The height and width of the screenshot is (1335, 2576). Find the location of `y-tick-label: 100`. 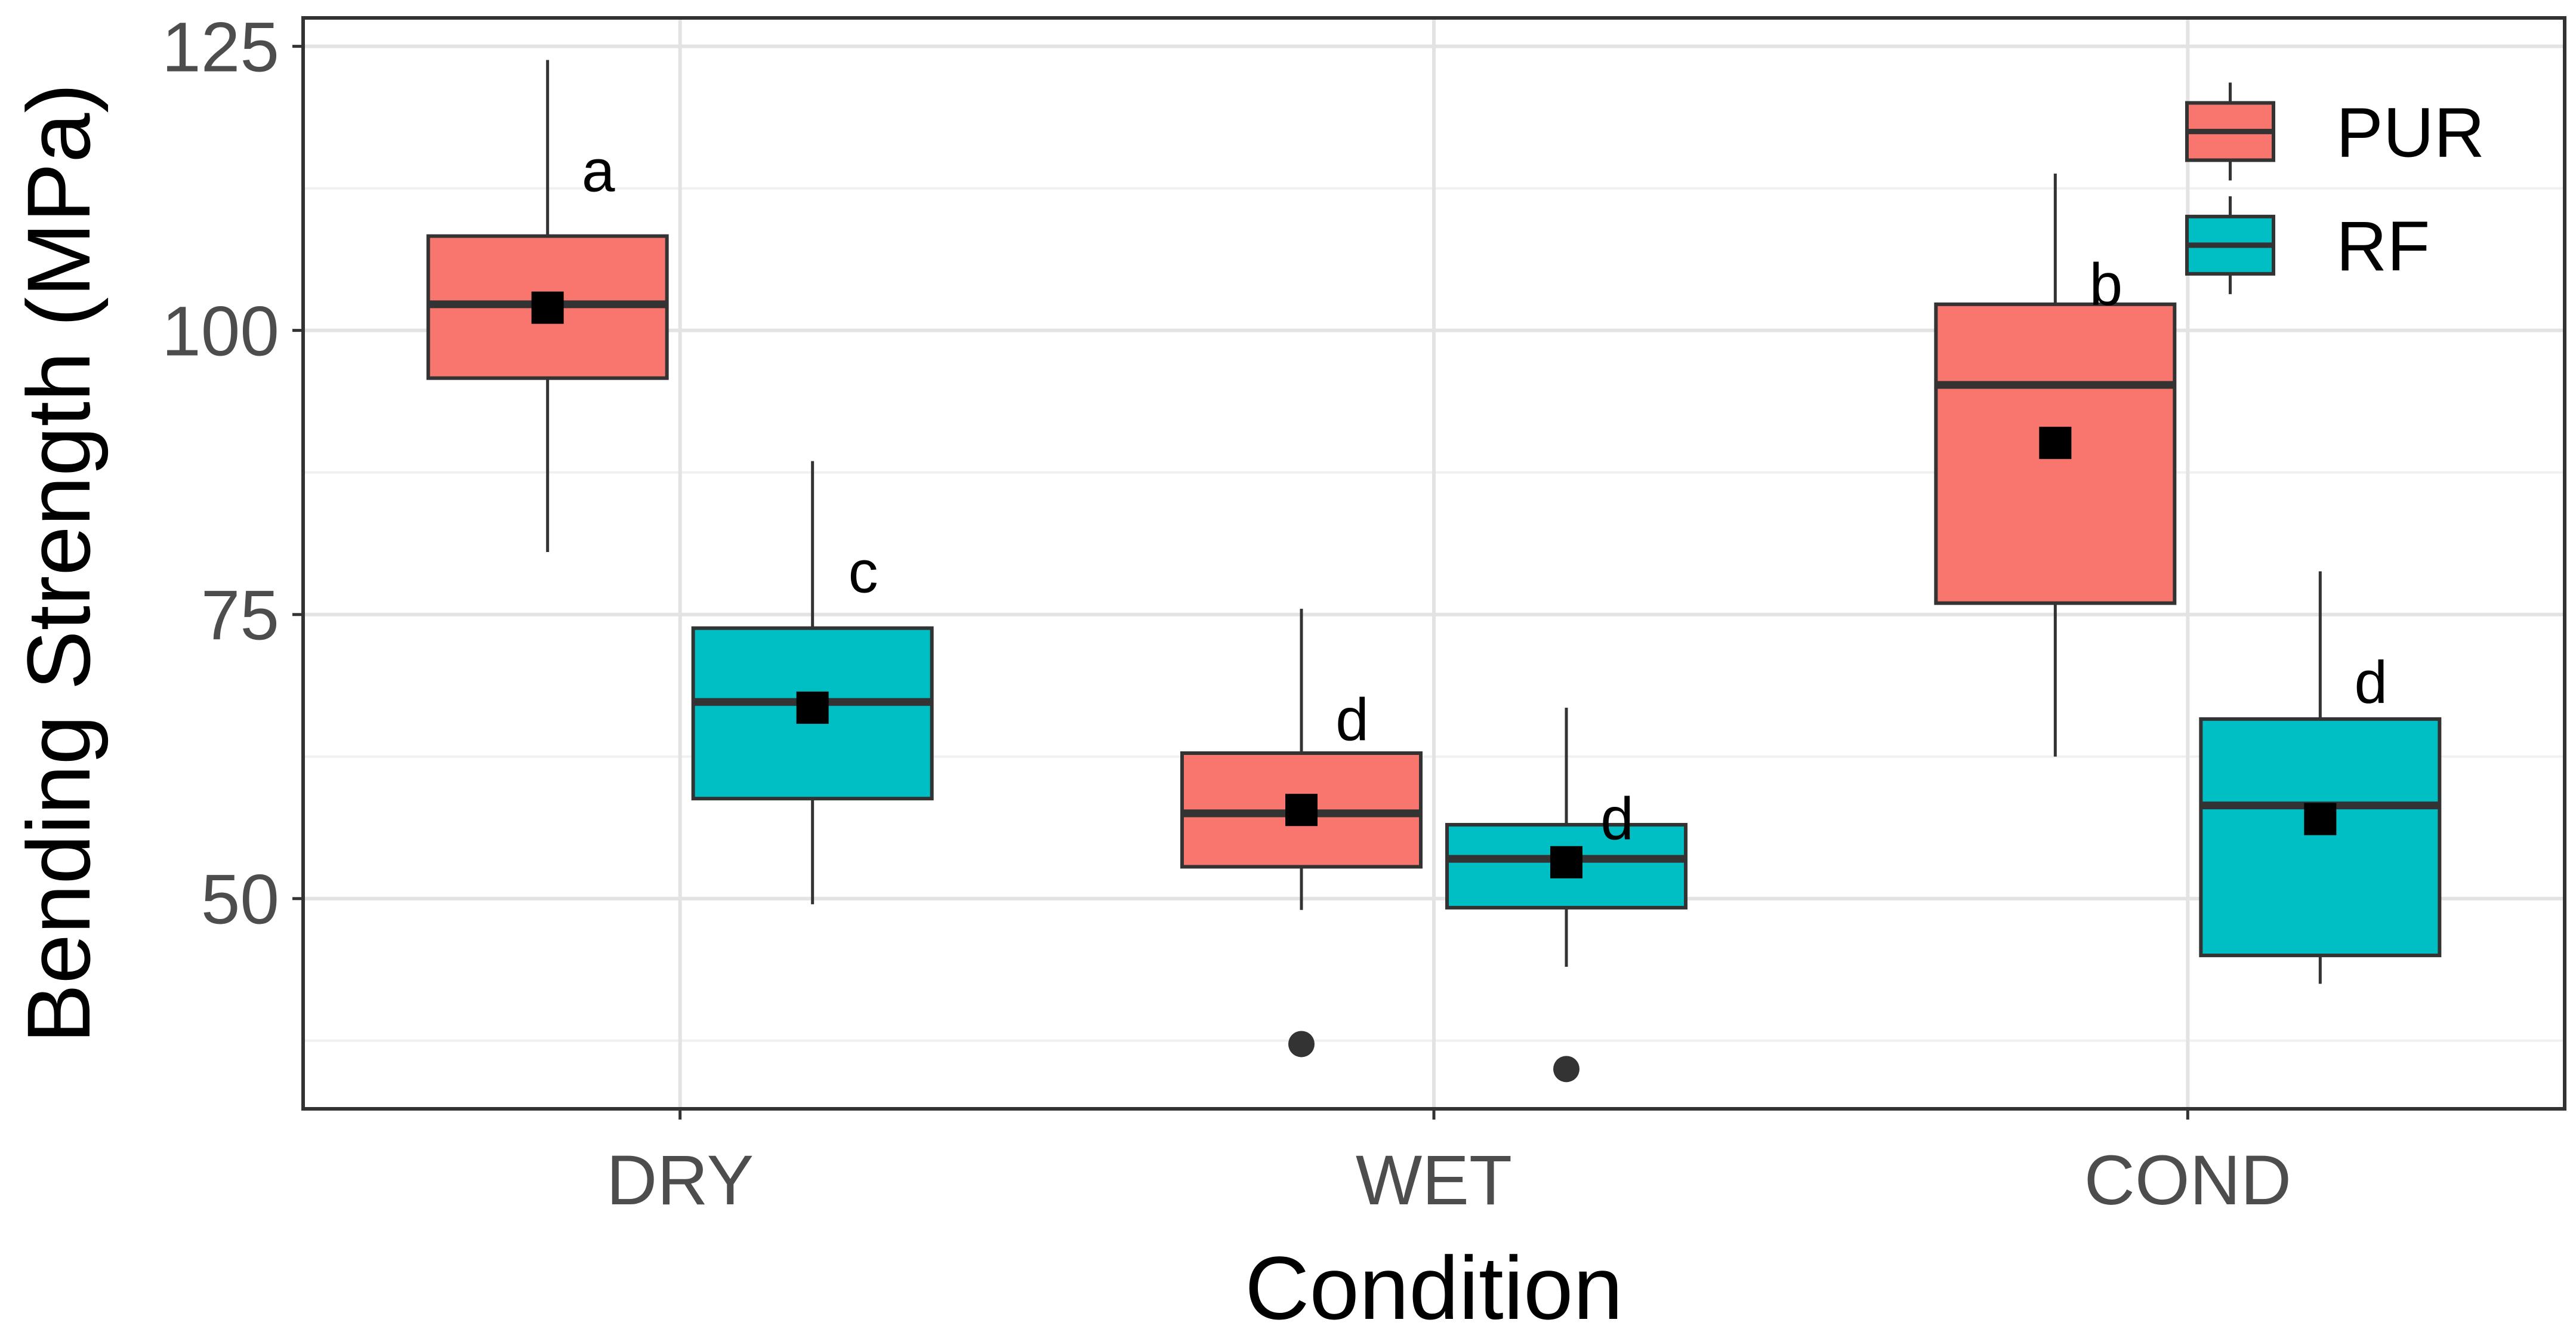

y-tick-label: 100 is located at coordinates (221, 332).